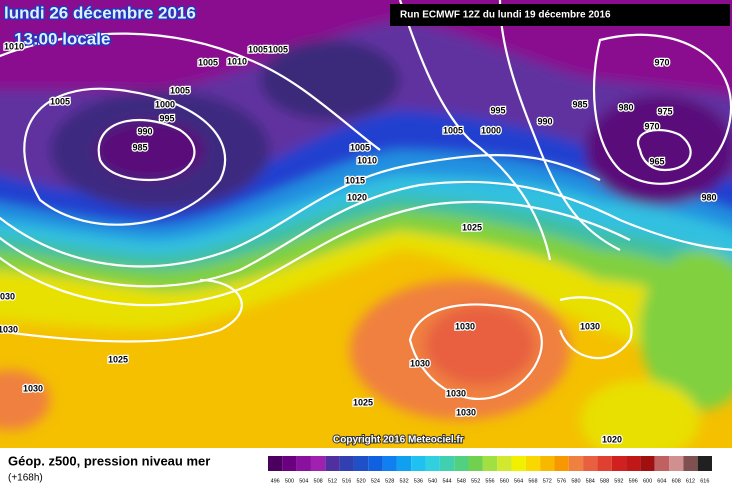 The height and width of the screenshot is (493, 732). I want to click on isobar-label: 970, so click(651, 126).